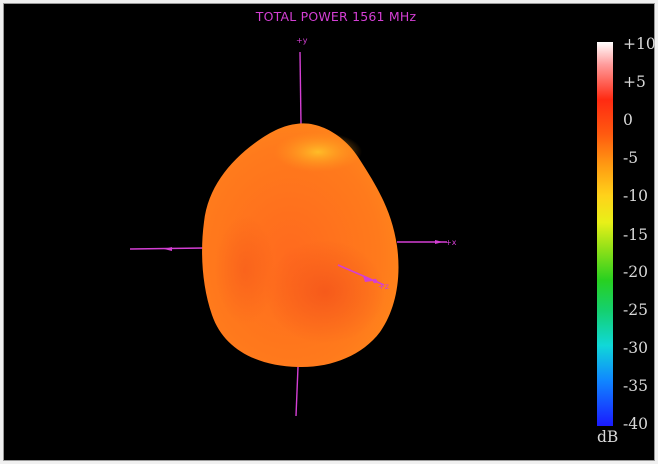 The height and width of the screenshot is (464, 658). I want to click on pattern-highlight, so click(318, 152).